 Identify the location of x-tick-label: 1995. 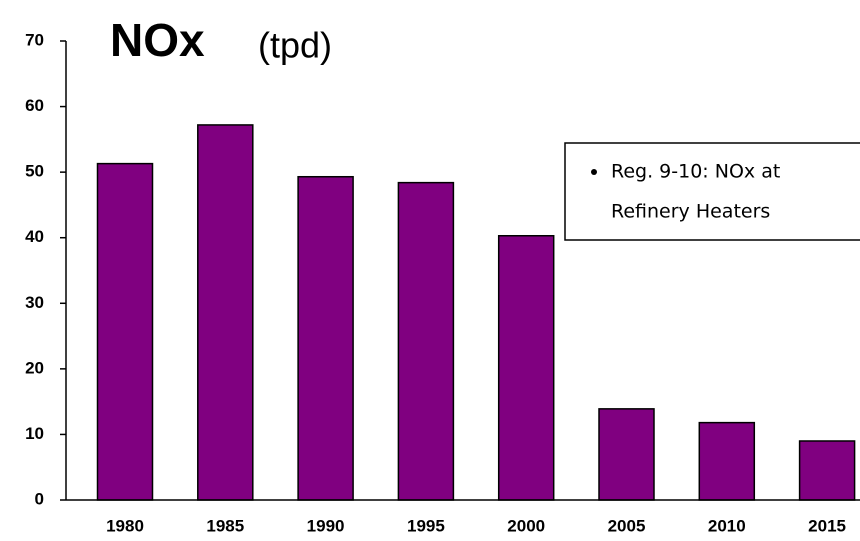
(426, 525).